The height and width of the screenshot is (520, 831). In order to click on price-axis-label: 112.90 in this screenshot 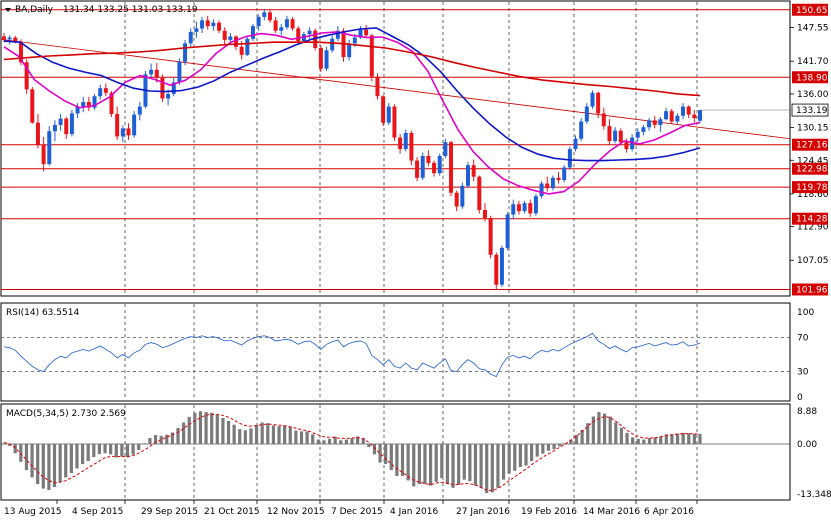, I will do `click(813, 228)`.